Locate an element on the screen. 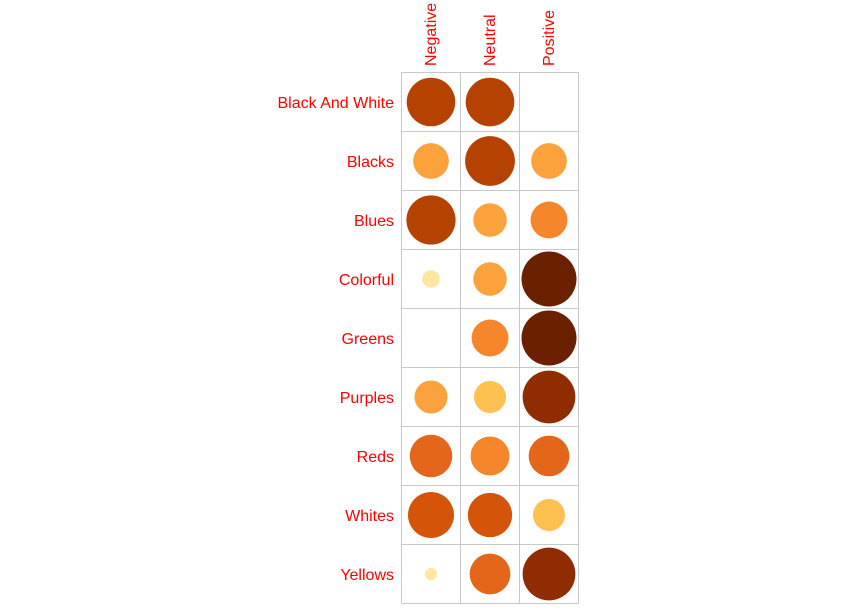  row-label-reds: Reds is located at coordinates (375, 457).